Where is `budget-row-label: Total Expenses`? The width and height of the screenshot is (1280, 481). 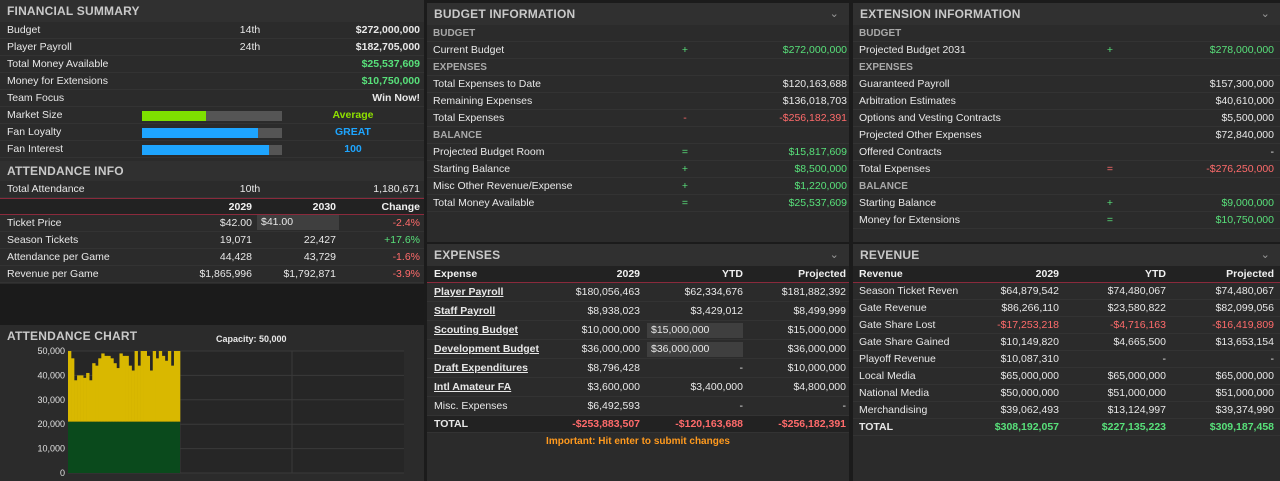 budget-row-label: Total Expenses is located at coordinates (469, 118).